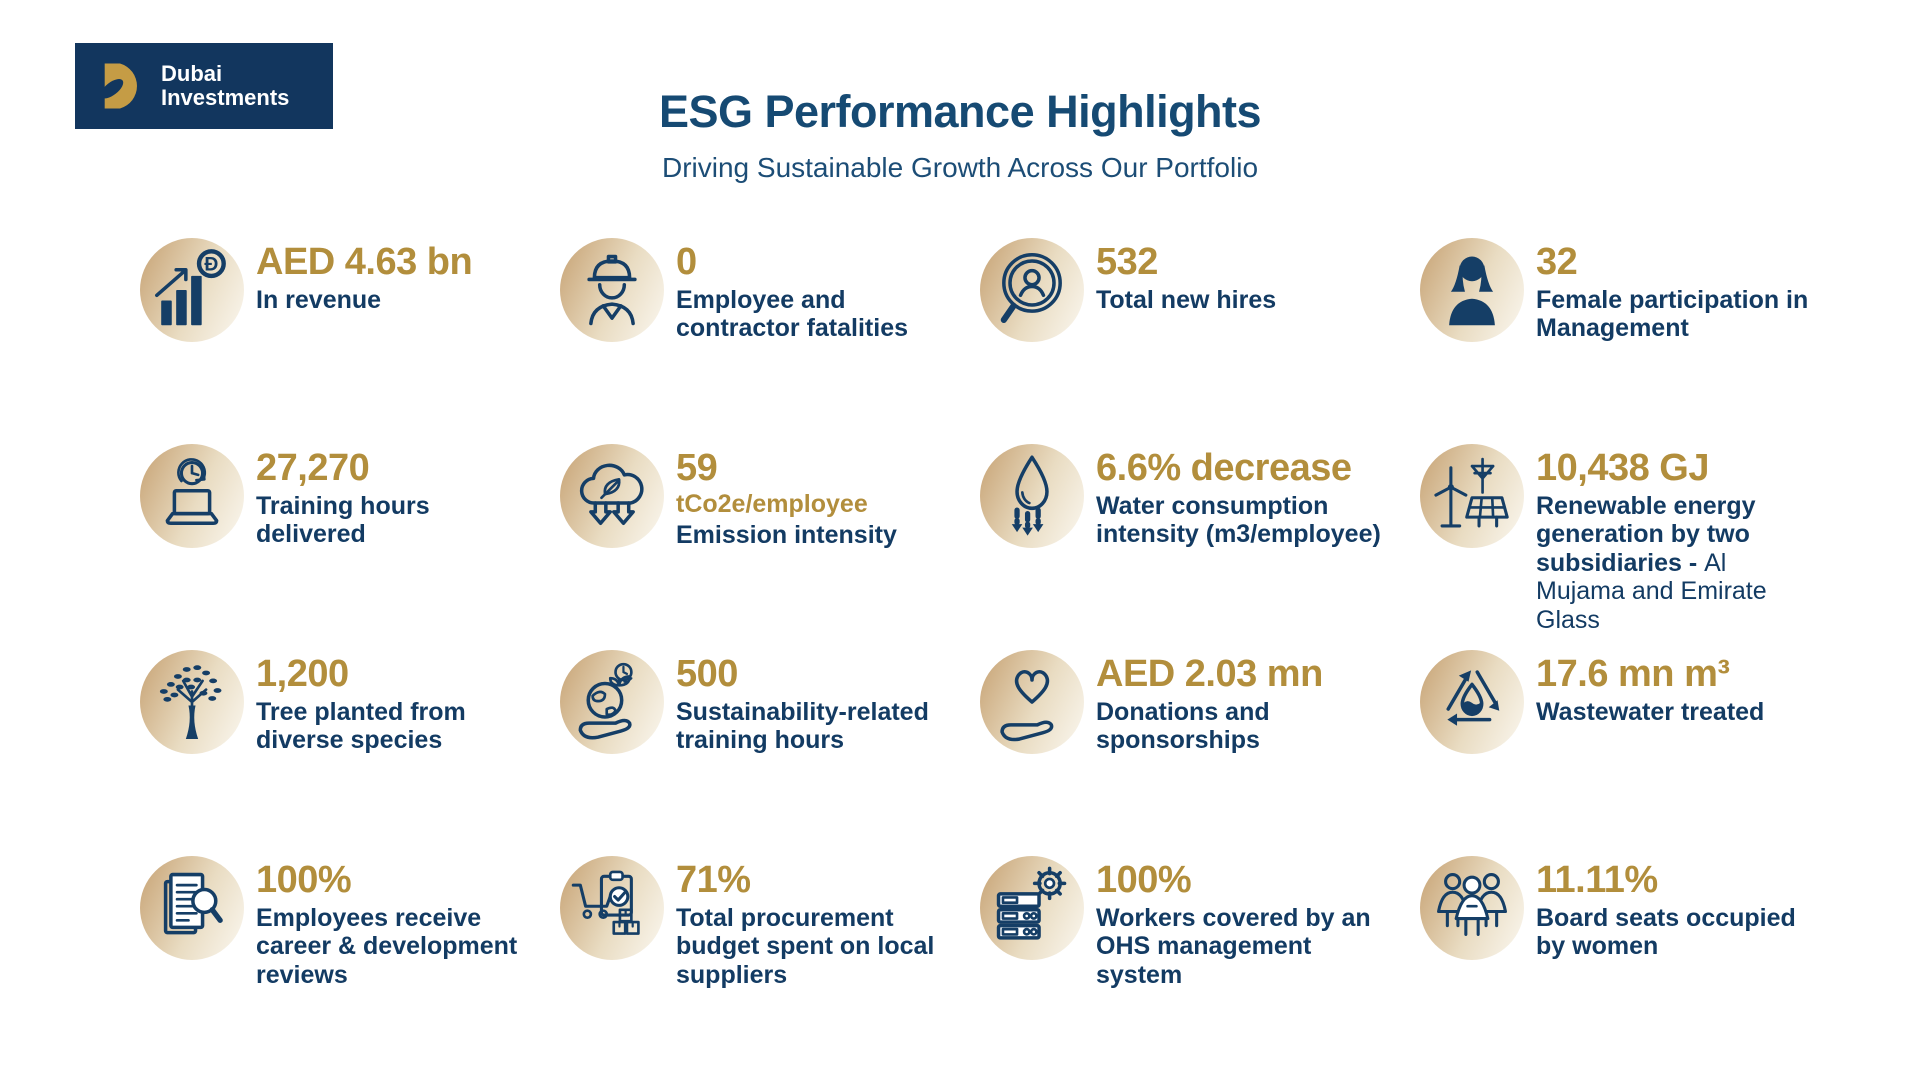 This screenshot has height=1080, width=1920. I want to click on stat-item-donations: AED 2.03 mn Donations and sponsorships, so click(1200, 753).